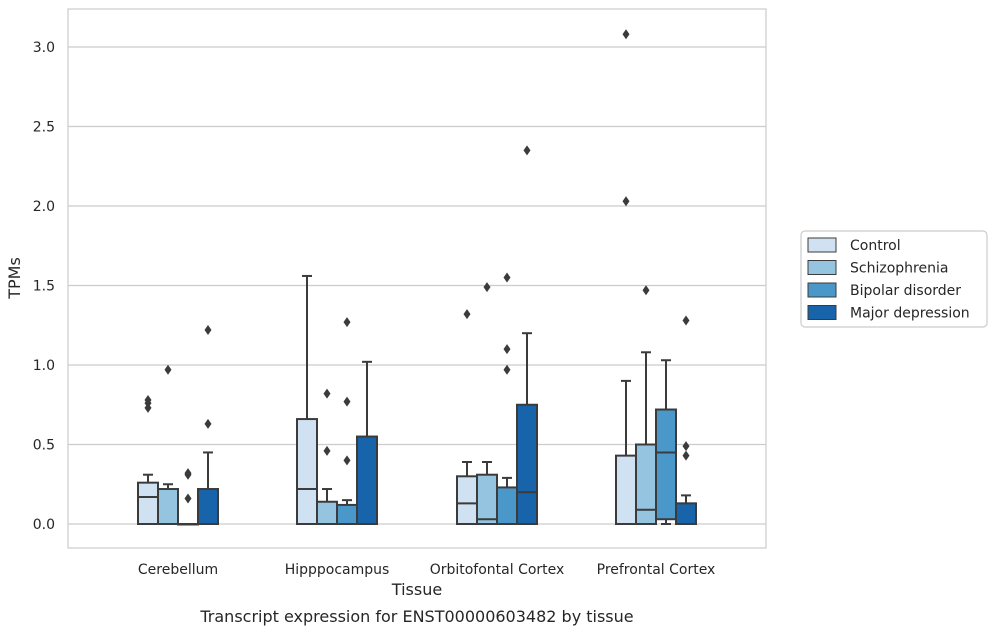 This screenshot has width=997, height=634. Describe the element at coordinates (875, 246) in the screenshot. I see `legend-label: Control` at that location.